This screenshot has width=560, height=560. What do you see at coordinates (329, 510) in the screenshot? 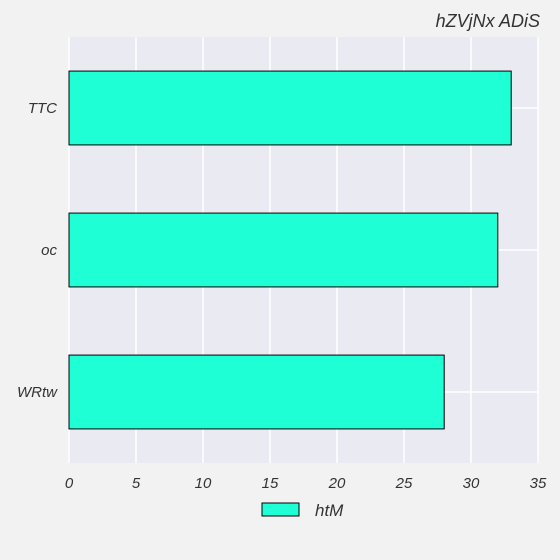
I see `legend-label: htM` at bounding box center [329, 510].